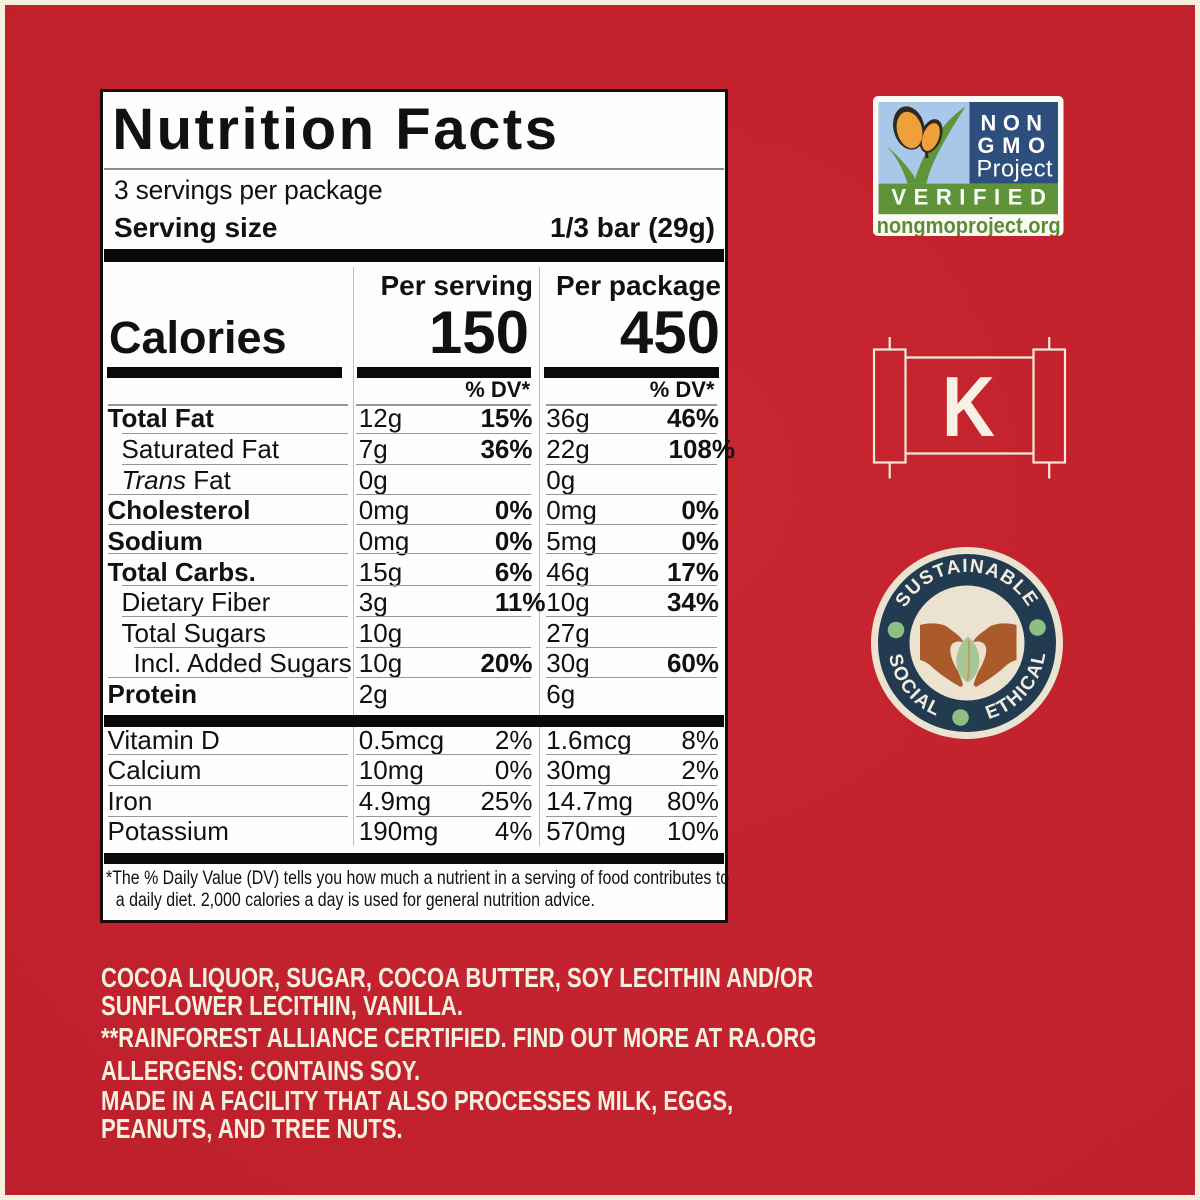 Image resolution: width=1200 pixels, height=1200 pixels. What do you see at coordinates (969, 224) in the screenshot?
I see `svg-text: nongmoproject.org` at bounding box center [969, 224].